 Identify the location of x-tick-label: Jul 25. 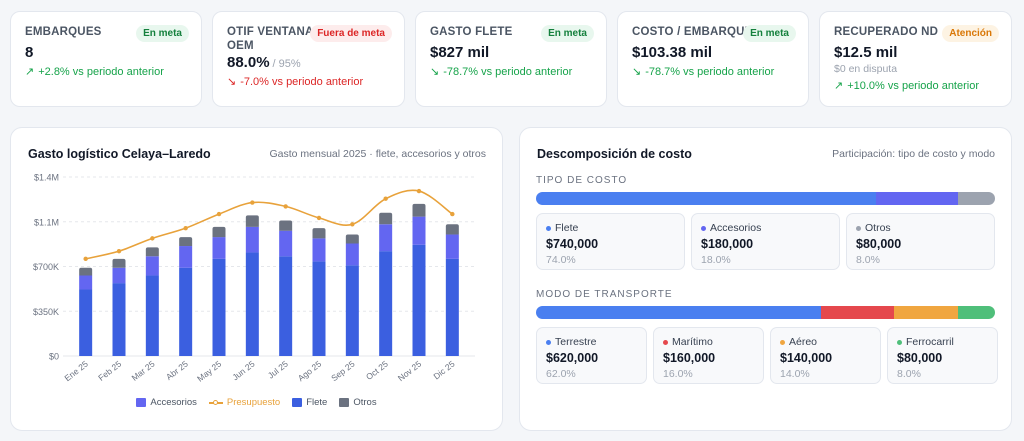
(278, 370).